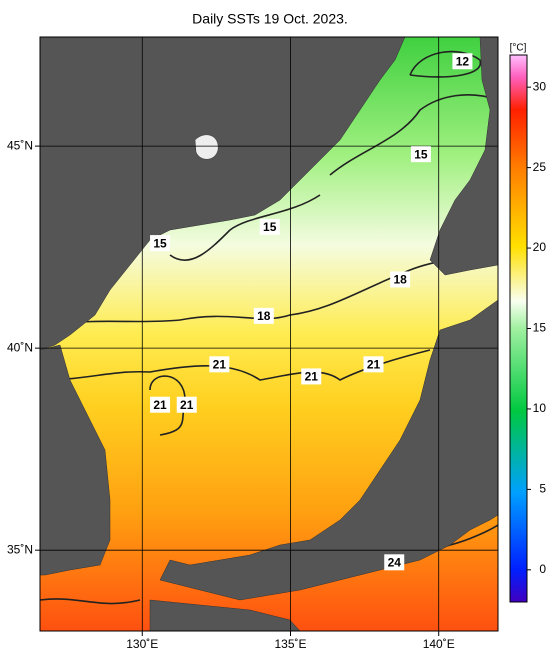  I want to click on contour-label: 24, so click(395, 562).